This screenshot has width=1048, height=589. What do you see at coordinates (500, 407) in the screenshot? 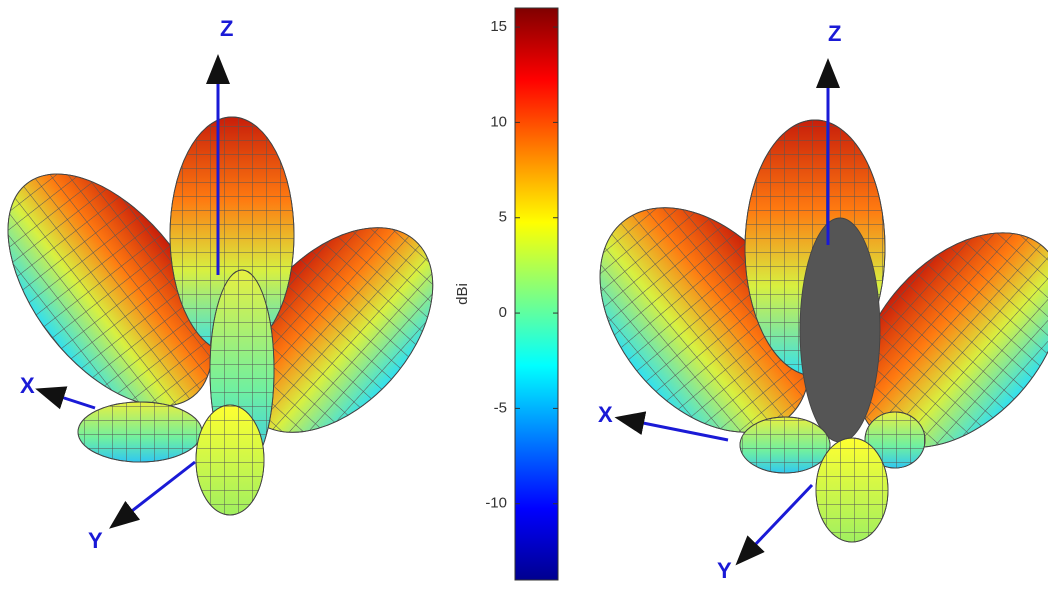
I see `tick-label: -5` at bounding box center [500, 407].